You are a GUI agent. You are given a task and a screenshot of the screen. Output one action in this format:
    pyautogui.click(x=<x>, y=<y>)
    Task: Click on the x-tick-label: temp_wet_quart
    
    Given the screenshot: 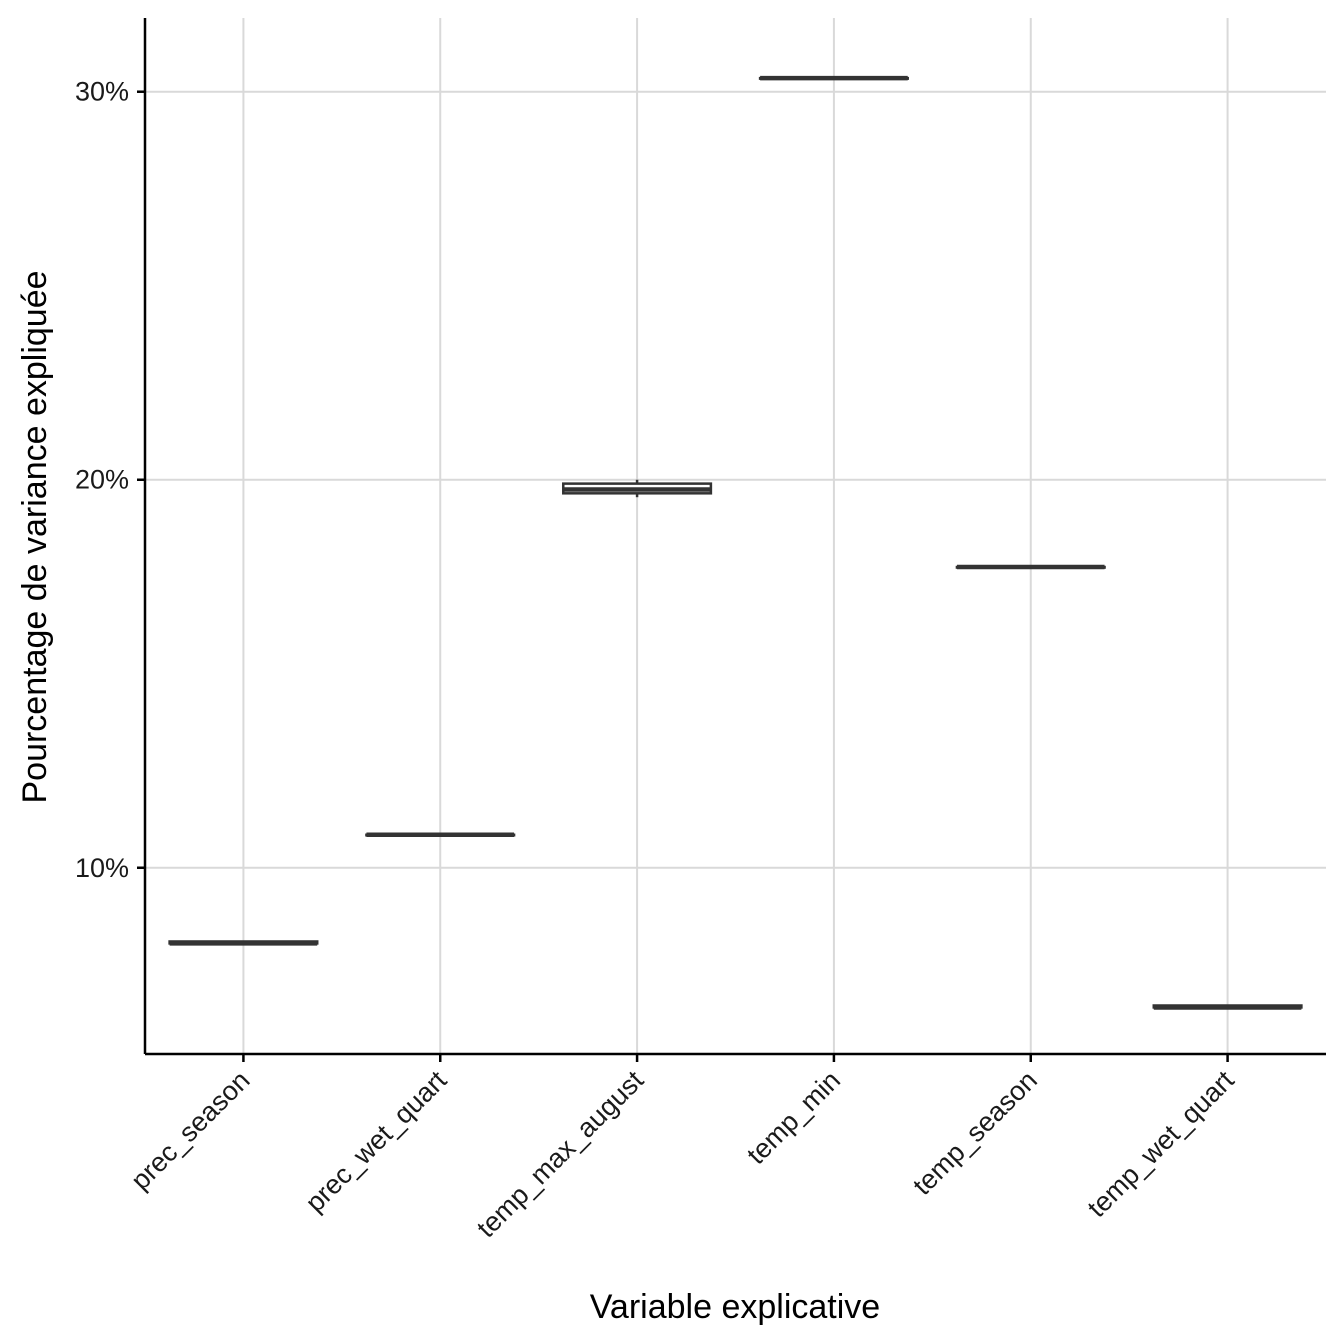 What is the action you would take?
    pyautogui.click(x=1161, y=1144)
    